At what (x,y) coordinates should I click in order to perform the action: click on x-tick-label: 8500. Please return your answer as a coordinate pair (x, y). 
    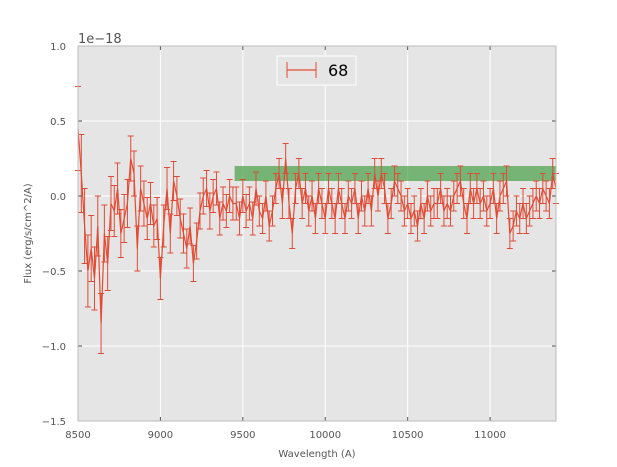
    Looking at the image, I should click on (77, 435).